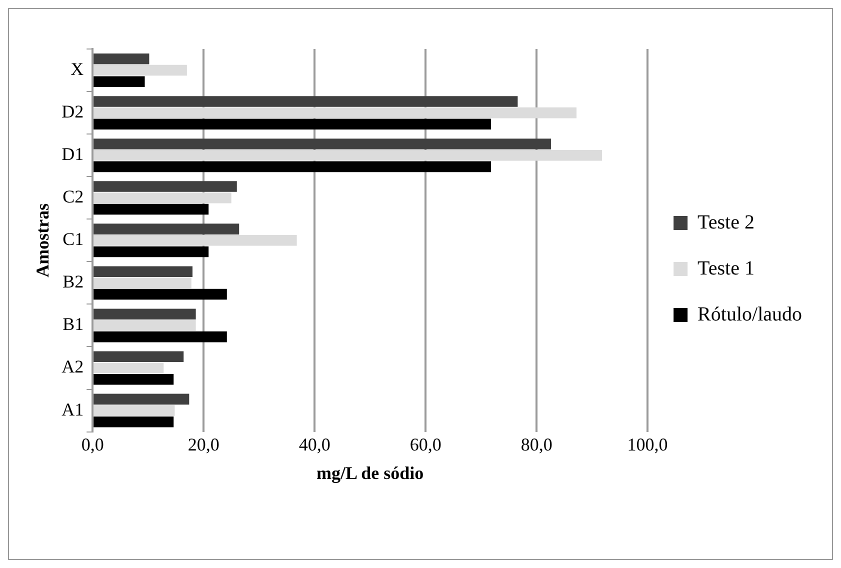 This screenshot has width=841, height=568. Describe the element at coordinates (536, 444) in the screenshot. I see `x-tick-label: 80,0` at that location.